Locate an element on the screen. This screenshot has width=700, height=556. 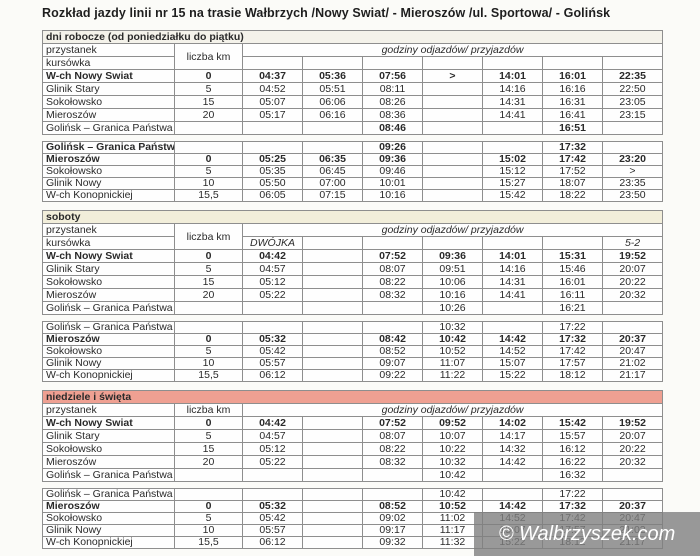
time-cell: 23:20 is located at coordinates (632, 159).